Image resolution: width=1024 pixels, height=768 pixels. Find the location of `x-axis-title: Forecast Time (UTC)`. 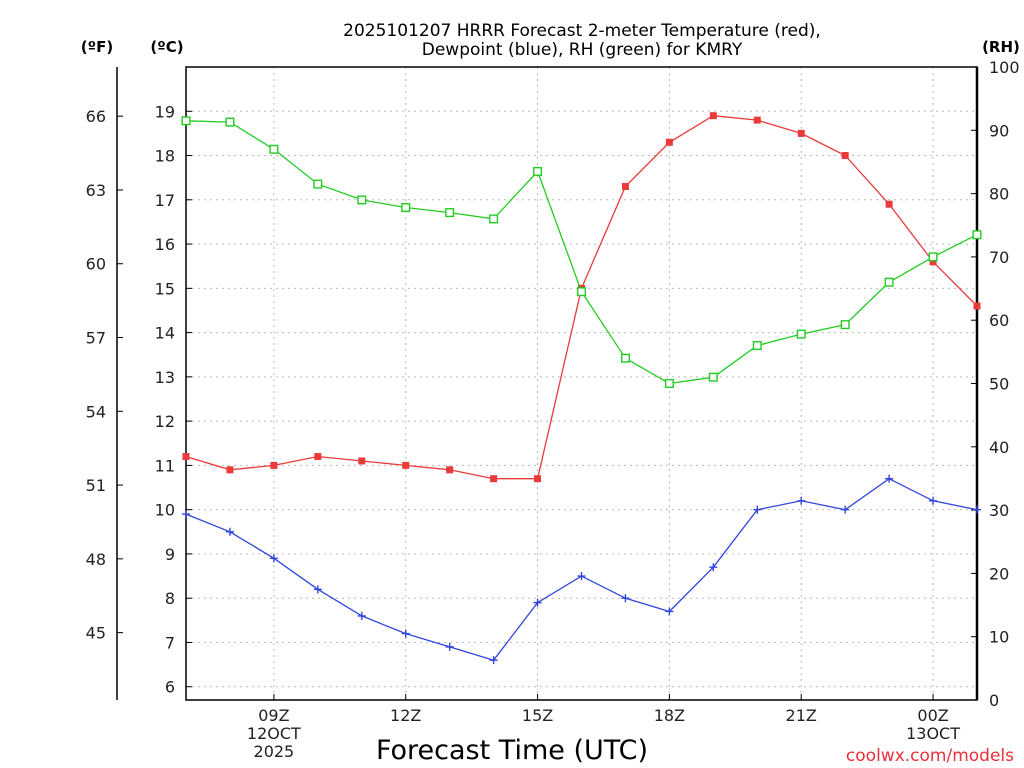

x-axis-title: Forecast Time (UTC) is located at coordinates (512, 750).